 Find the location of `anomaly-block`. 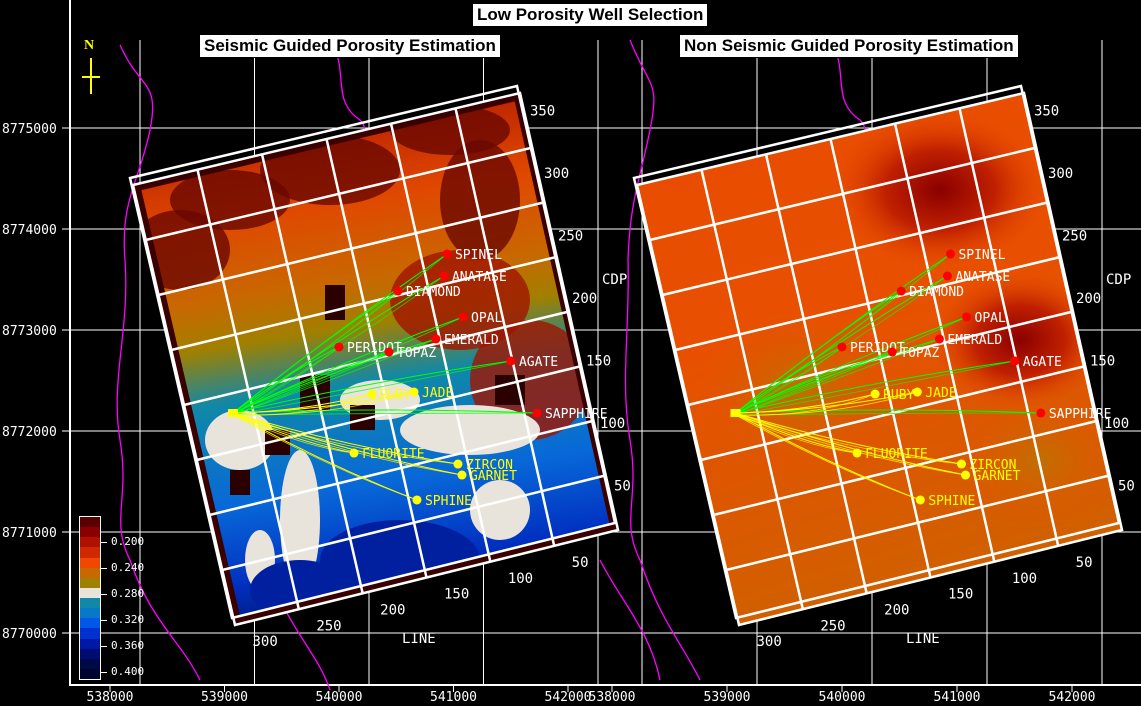

anomaly-block is located at coordinates (240, 482).